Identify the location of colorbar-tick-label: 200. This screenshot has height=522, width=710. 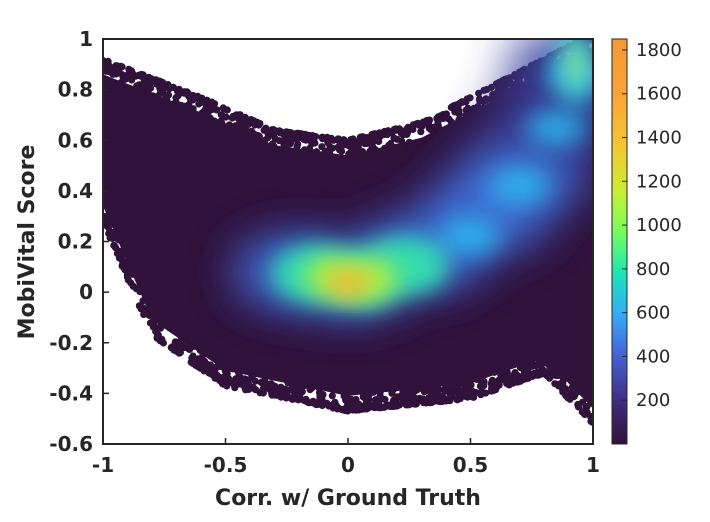
(653, 400).